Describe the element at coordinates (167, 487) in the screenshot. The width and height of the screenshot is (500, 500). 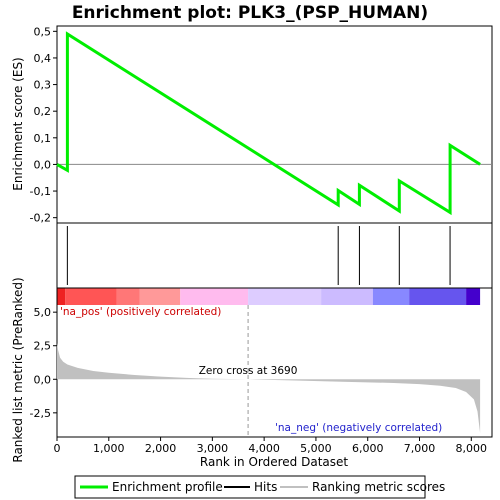
I see `legend-enrichment-label: Enrichment profile` at that location.